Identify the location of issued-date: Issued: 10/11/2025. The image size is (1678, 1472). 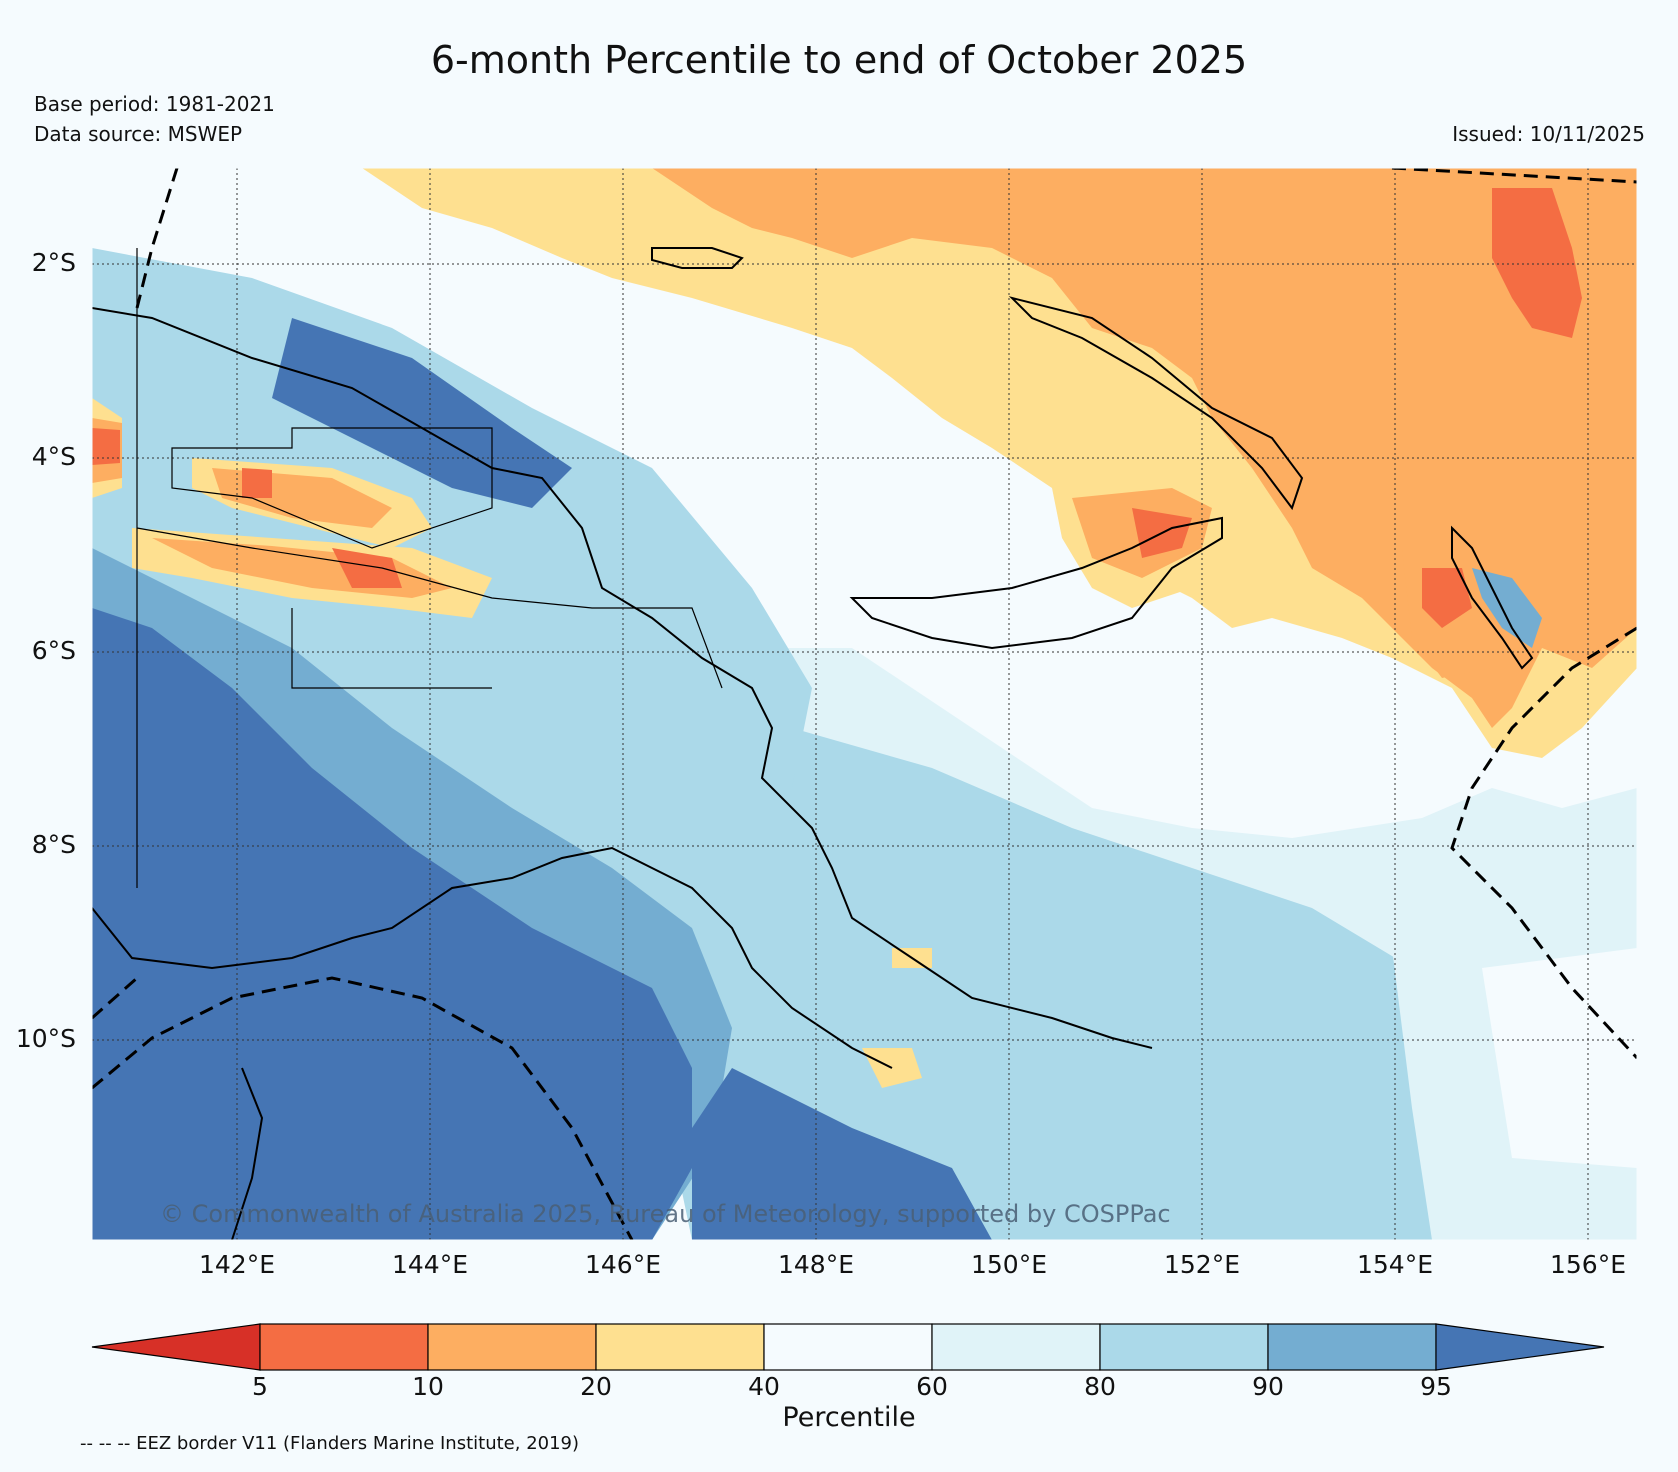
(1548, 134).